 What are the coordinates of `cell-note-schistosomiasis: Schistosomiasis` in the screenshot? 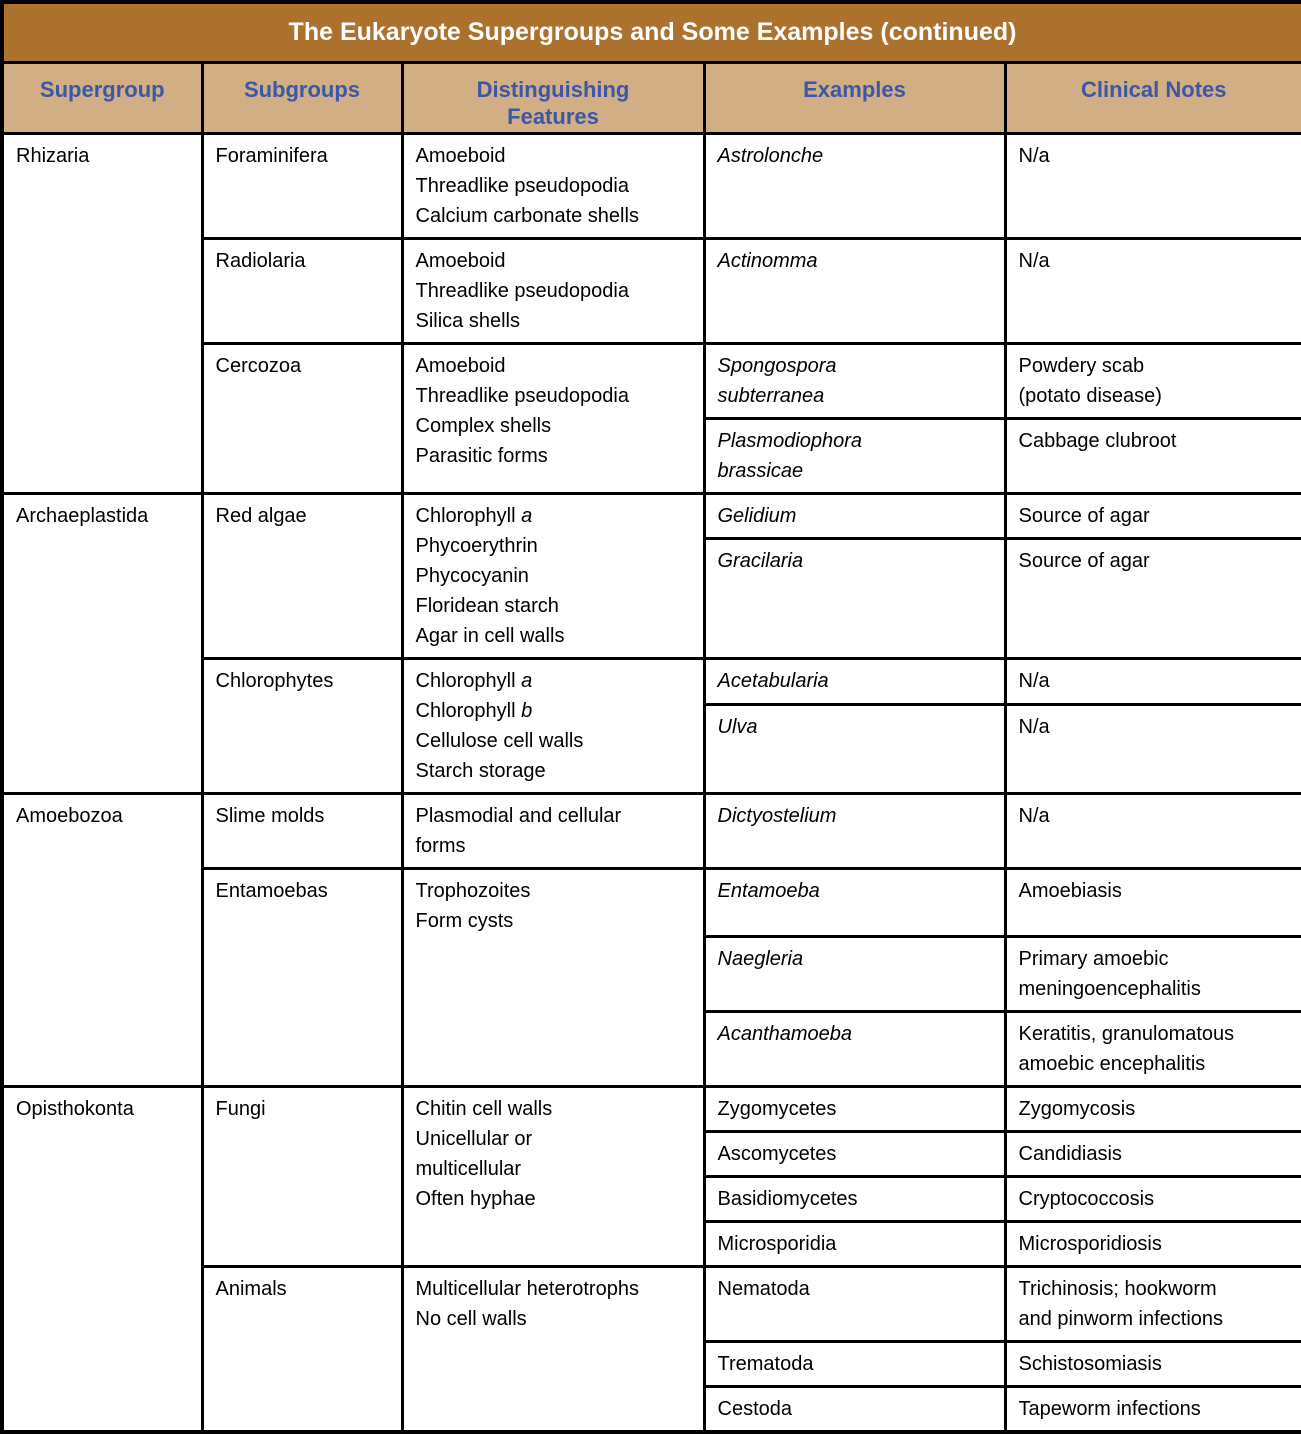 It's located at (1152, 1363).